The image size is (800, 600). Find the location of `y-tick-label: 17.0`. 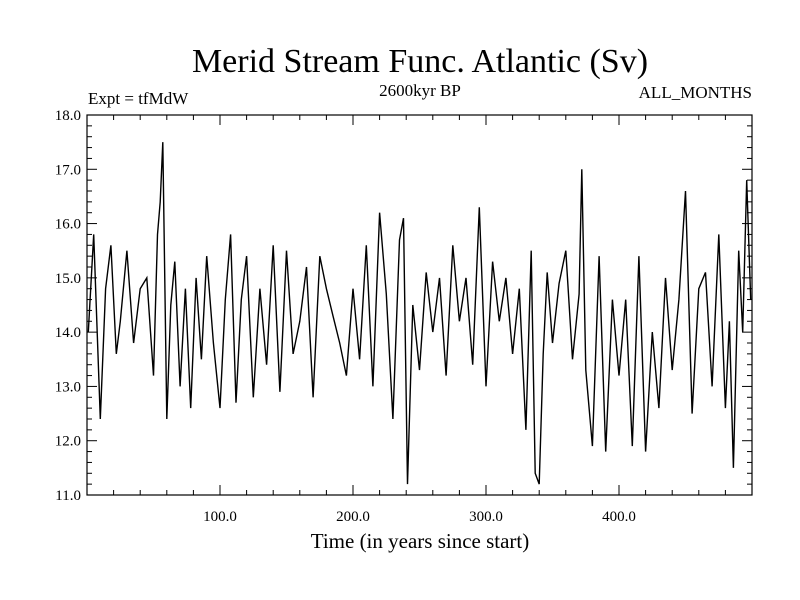

y-tick-label: 17.0 is located at coordinates (68, 170).